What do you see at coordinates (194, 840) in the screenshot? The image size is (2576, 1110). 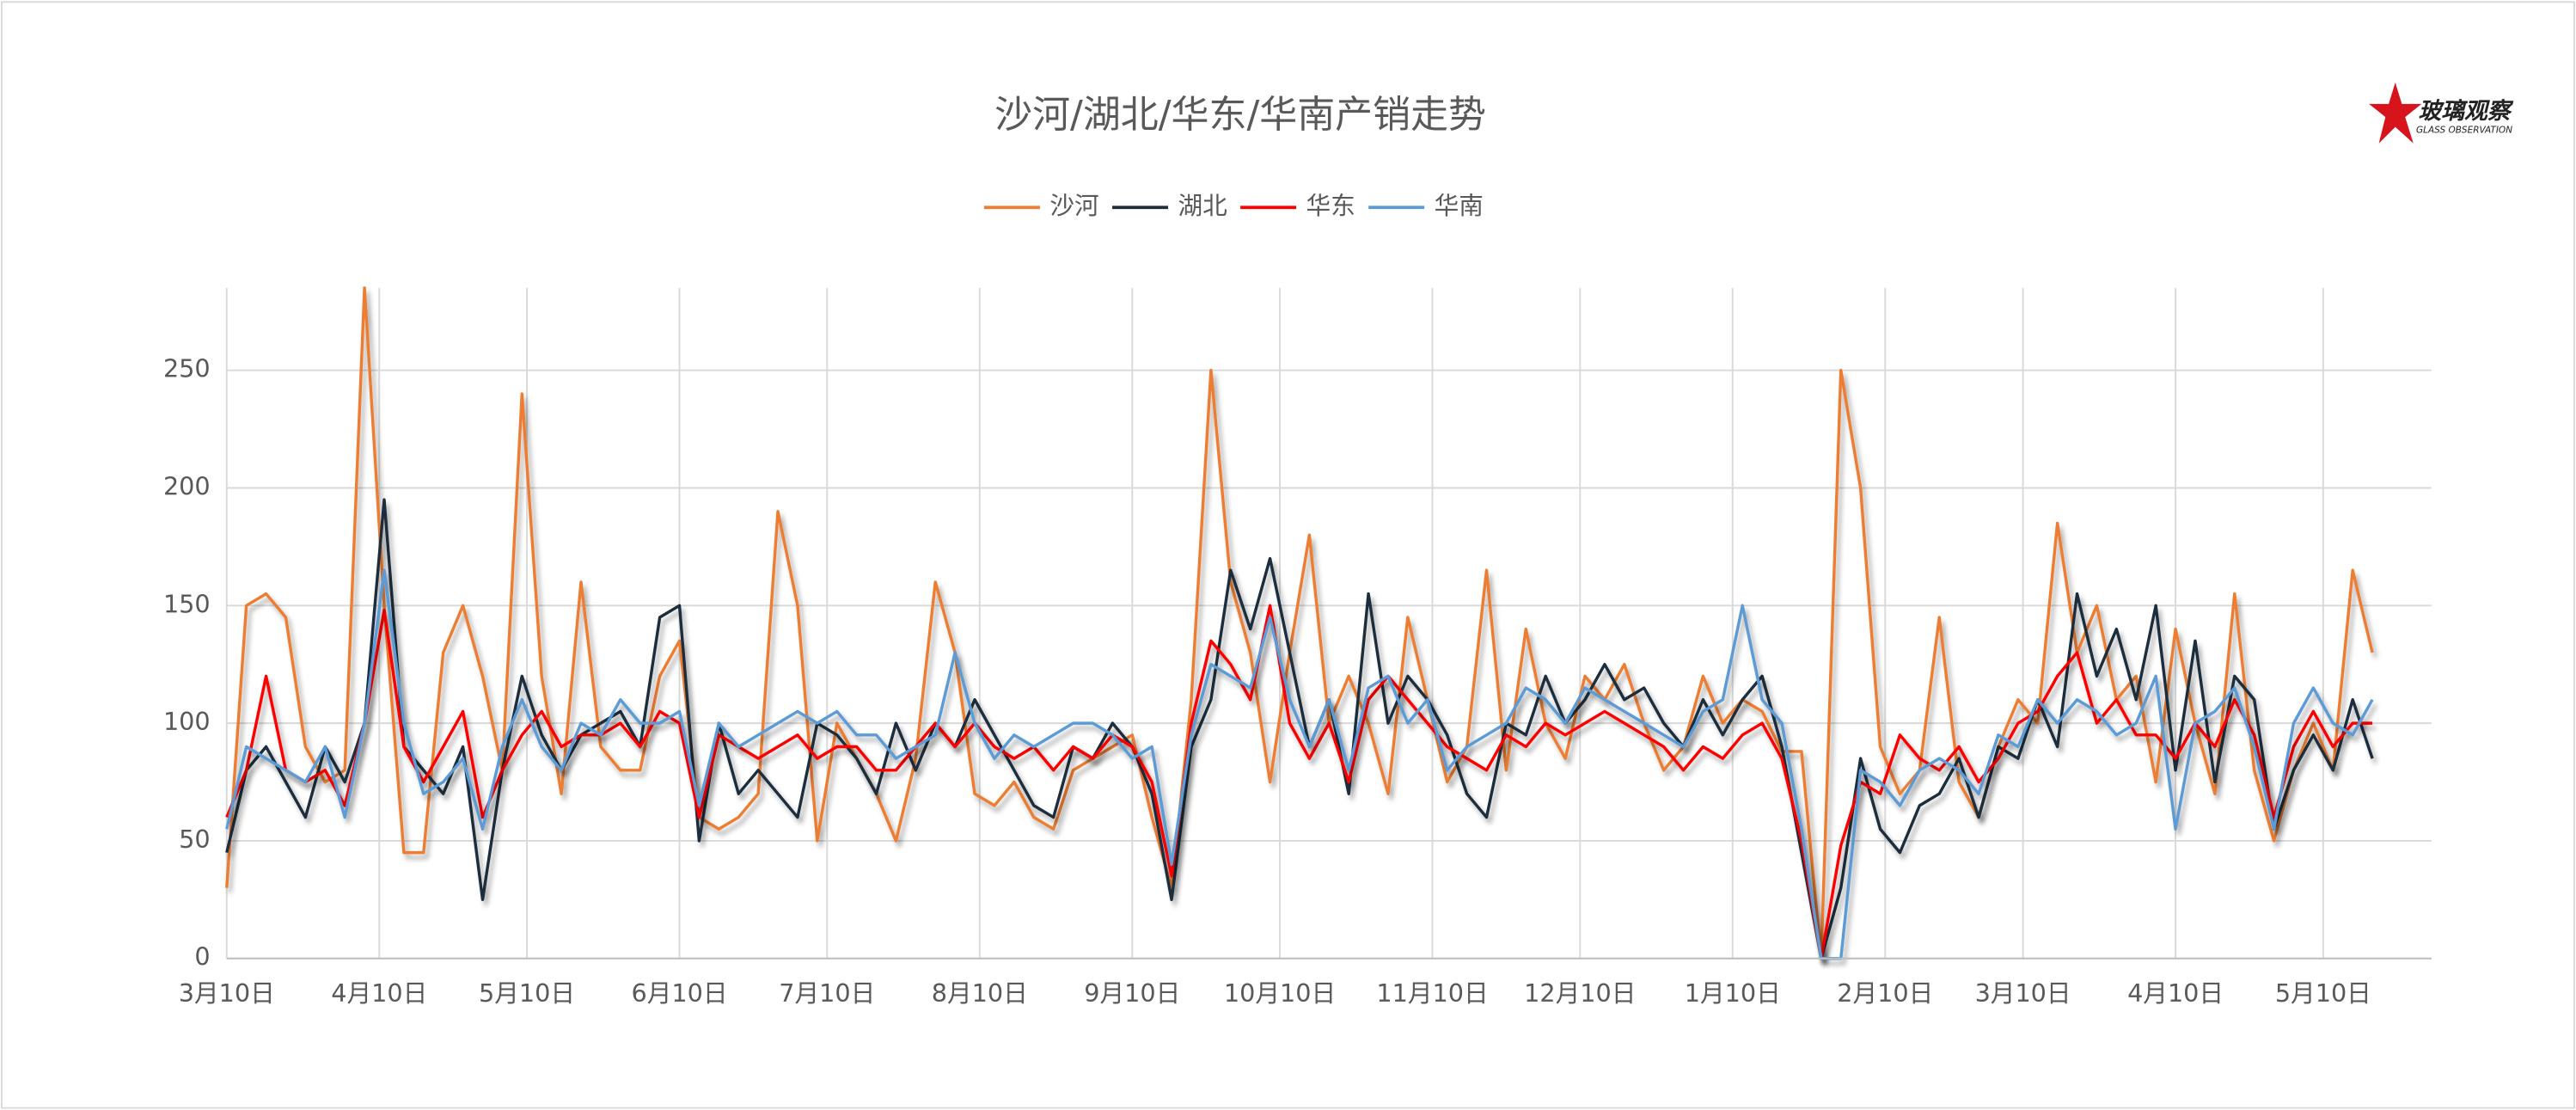 I see `y-tick-label: 50` at bounding box center [194, 840].